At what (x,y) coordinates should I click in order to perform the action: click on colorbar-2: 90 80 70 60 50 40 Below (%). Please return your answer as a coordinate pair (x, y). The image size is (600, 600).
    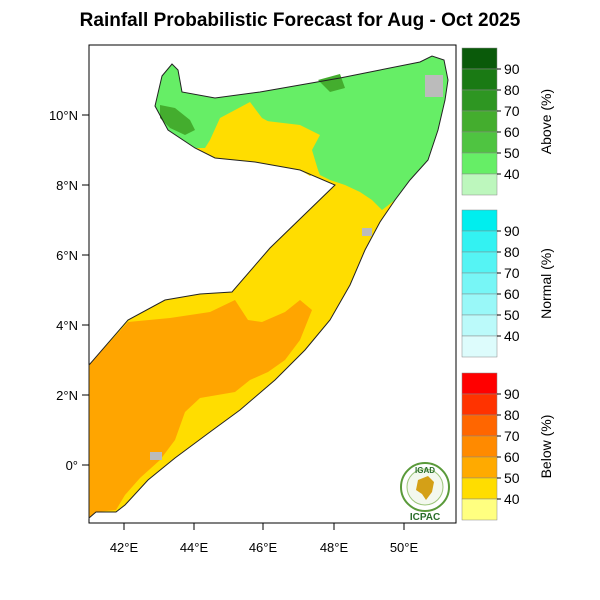
    Looking at the image, I should click on (507, 446).